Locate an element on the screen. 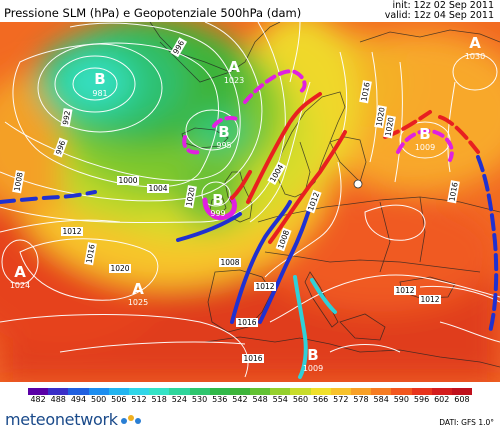 This screenshot has height=432, width=500. color-scale-tick-label: 536 is located at coordinates (220, 399).